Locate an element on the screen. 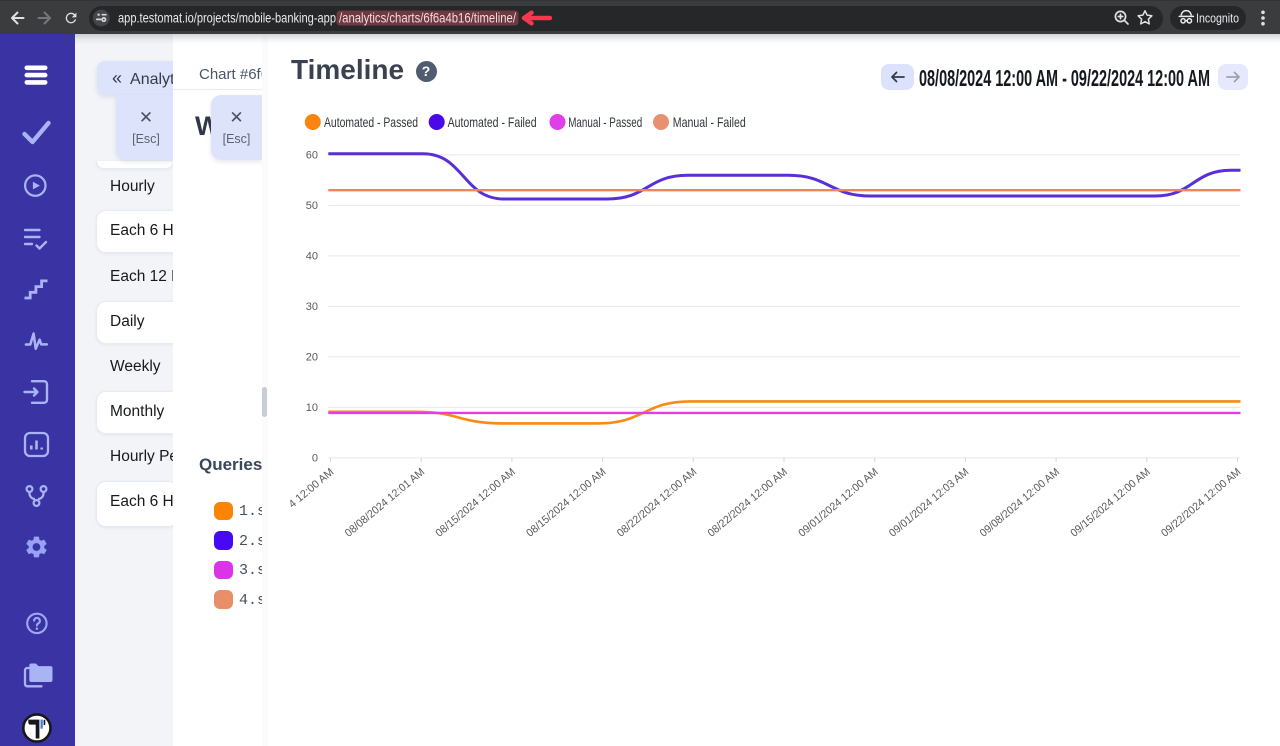 The image size is (1280, 746). svg-text: 60 is located at coordinates (312, 155).